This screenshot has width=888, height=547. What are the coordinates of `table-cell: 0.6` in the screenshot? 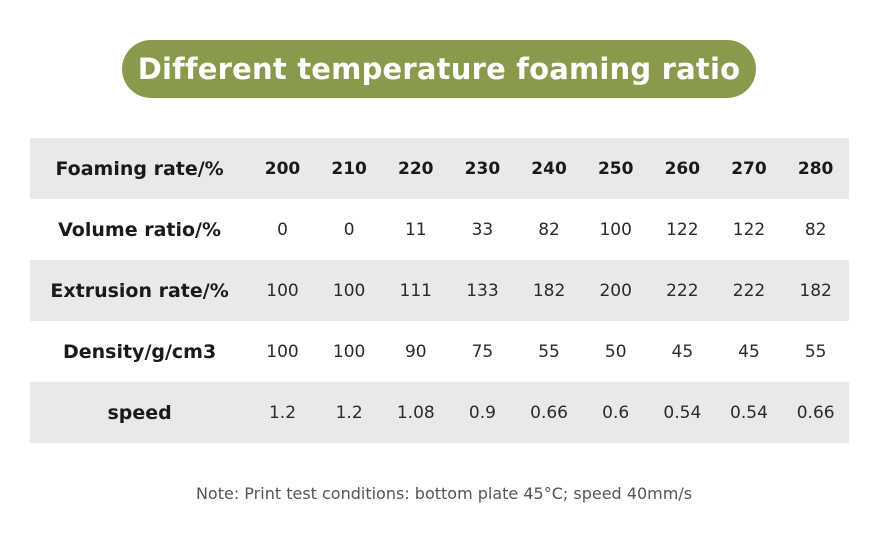 It's located at (616, 412).